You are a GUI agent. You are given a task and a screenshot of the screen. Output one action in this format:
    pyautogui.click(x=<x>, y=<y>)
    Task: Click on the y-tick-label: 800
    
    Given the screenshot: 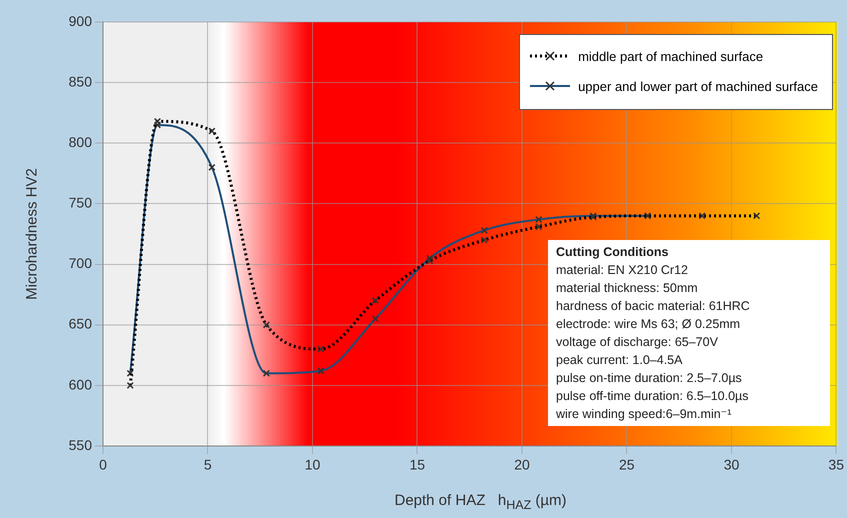 What is the action you would take?
    pyautogui.click(x=80, y=142)
    